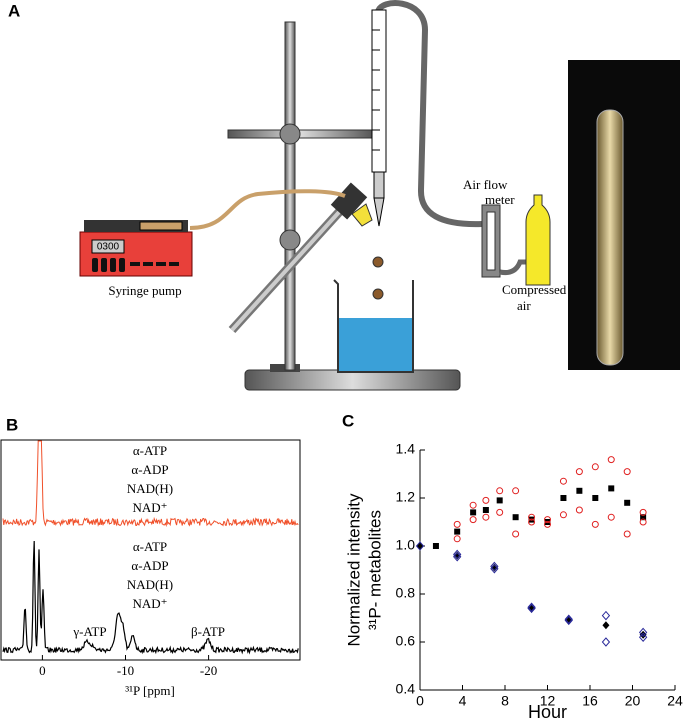 This screenshot has height=728, width=685. What do you see at coordinates (208, 631) in the screenshot?
I see `peak-label: β-ATP` at bounding box center [208, 631].